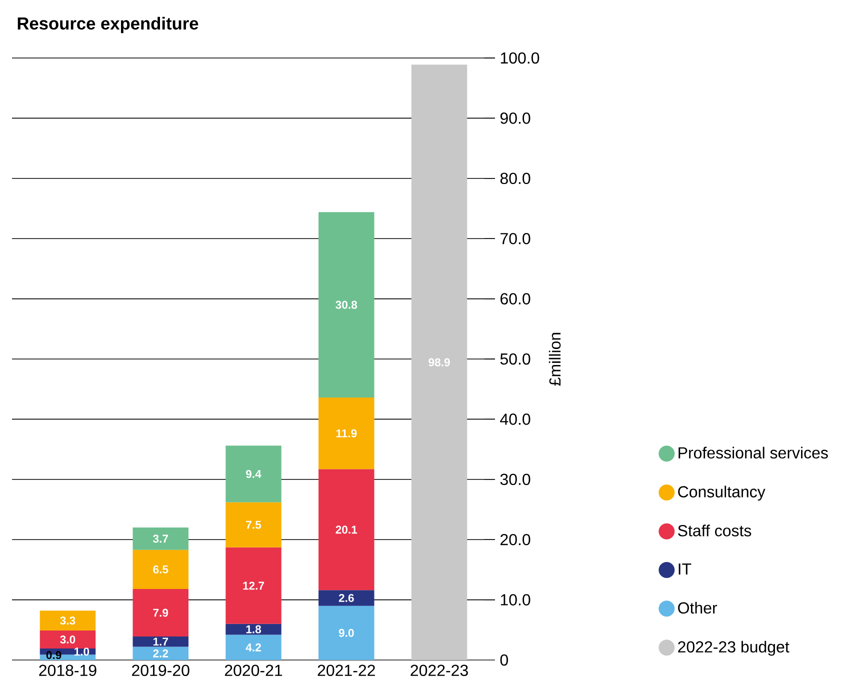 This screenshot has height=693, width=853. I want to click on data-label: 1.7, so click(160, 642).